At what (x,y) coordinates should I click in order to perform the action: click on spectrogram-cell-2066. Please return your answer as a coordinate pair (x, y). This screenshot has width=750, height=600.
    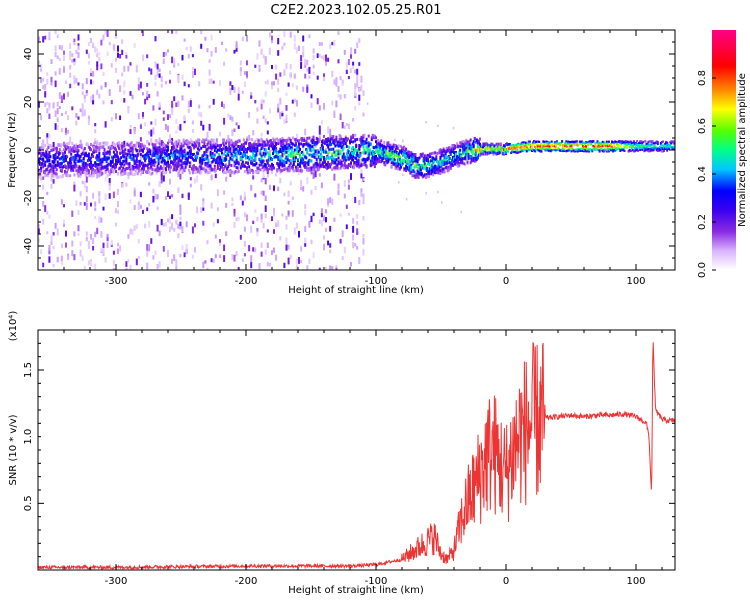
    Looking at the image, I should click on (173, 154).